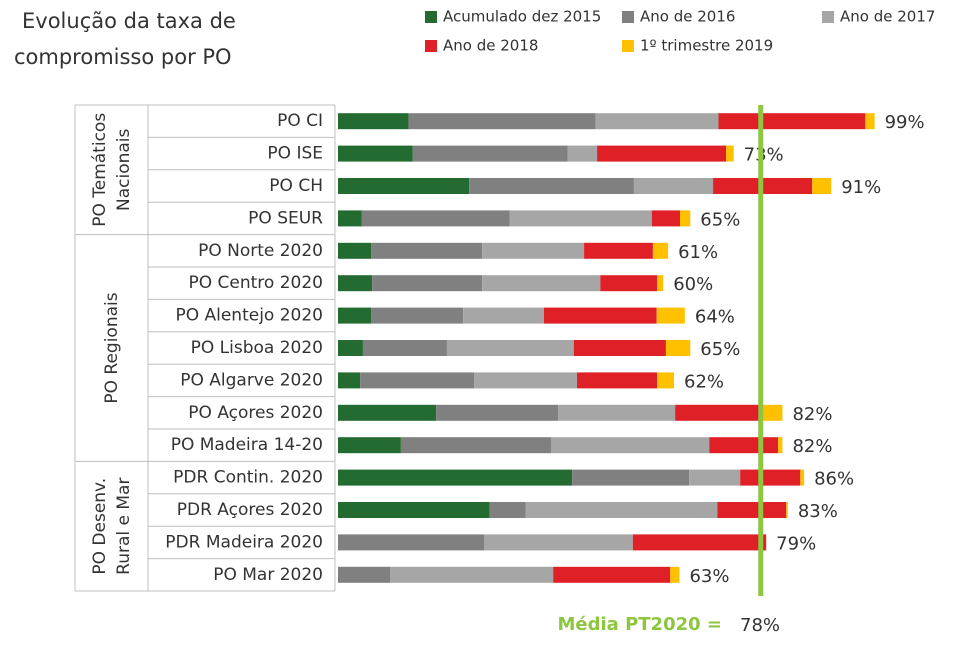  What do you see at coordinates (257, 348) in the screenshot?
I see `category-label: PO Lisboa 2020` at bounding box center [257, 348].